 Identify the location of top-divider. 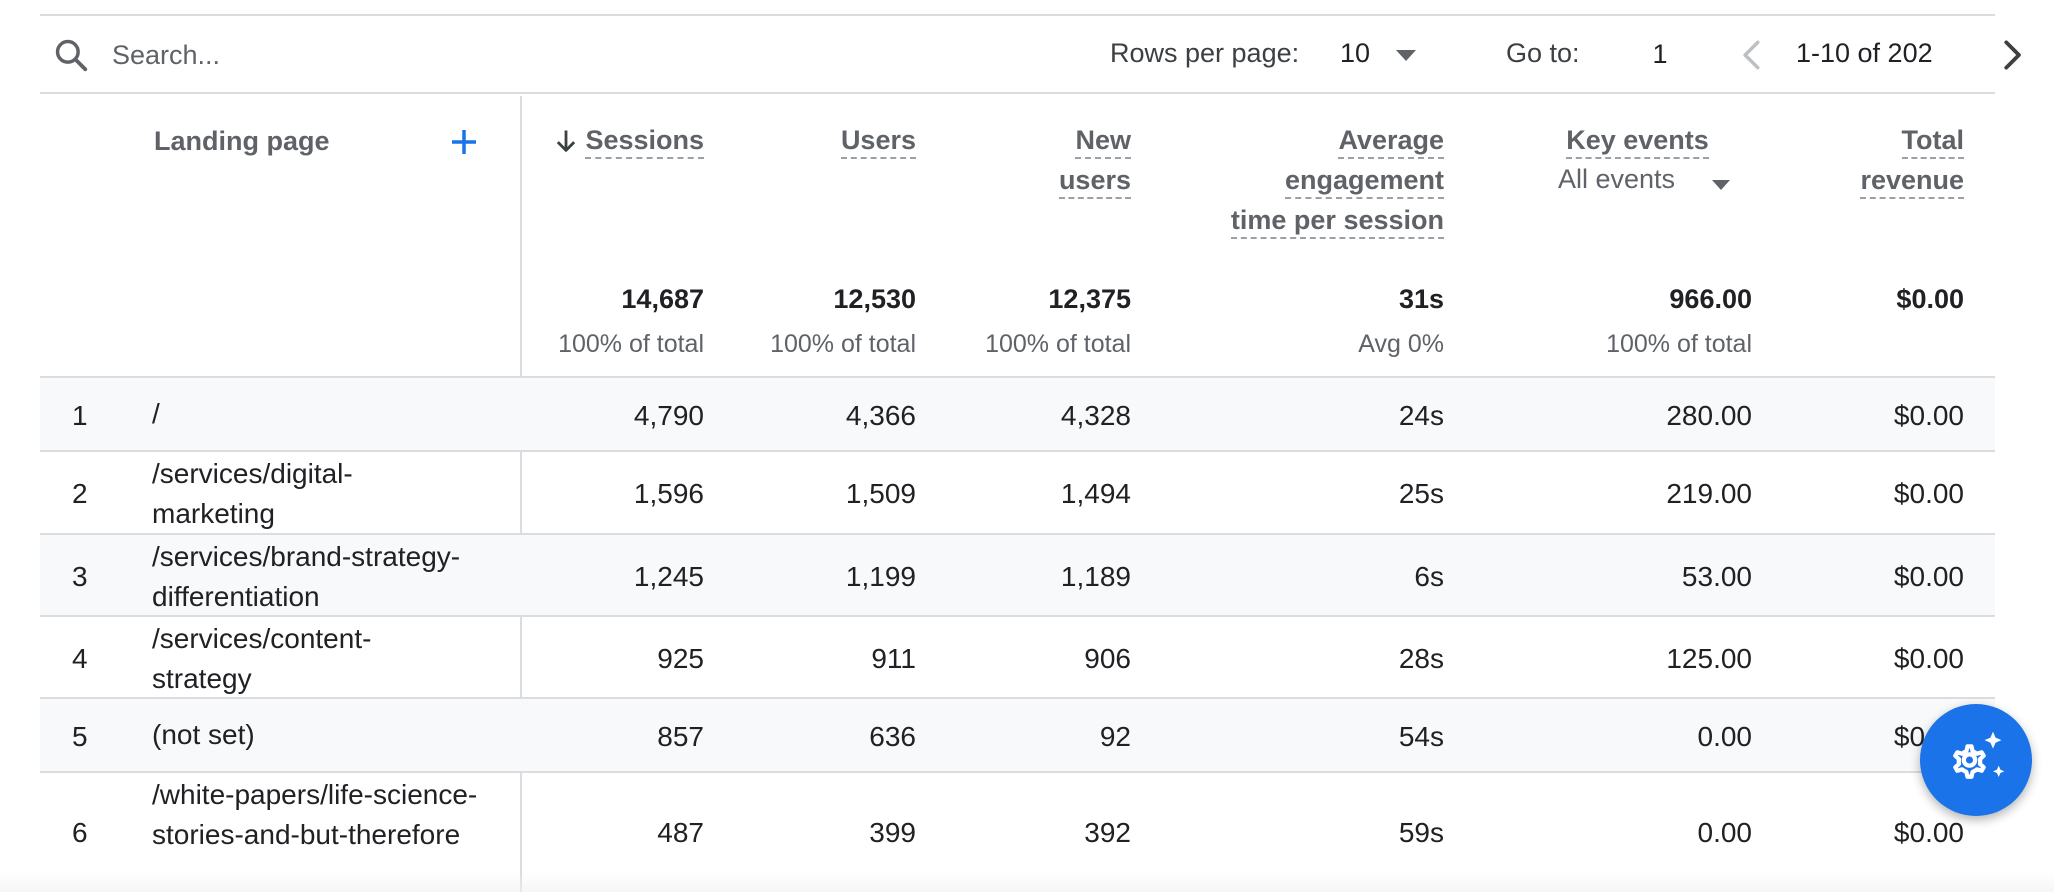
(1017, 15).